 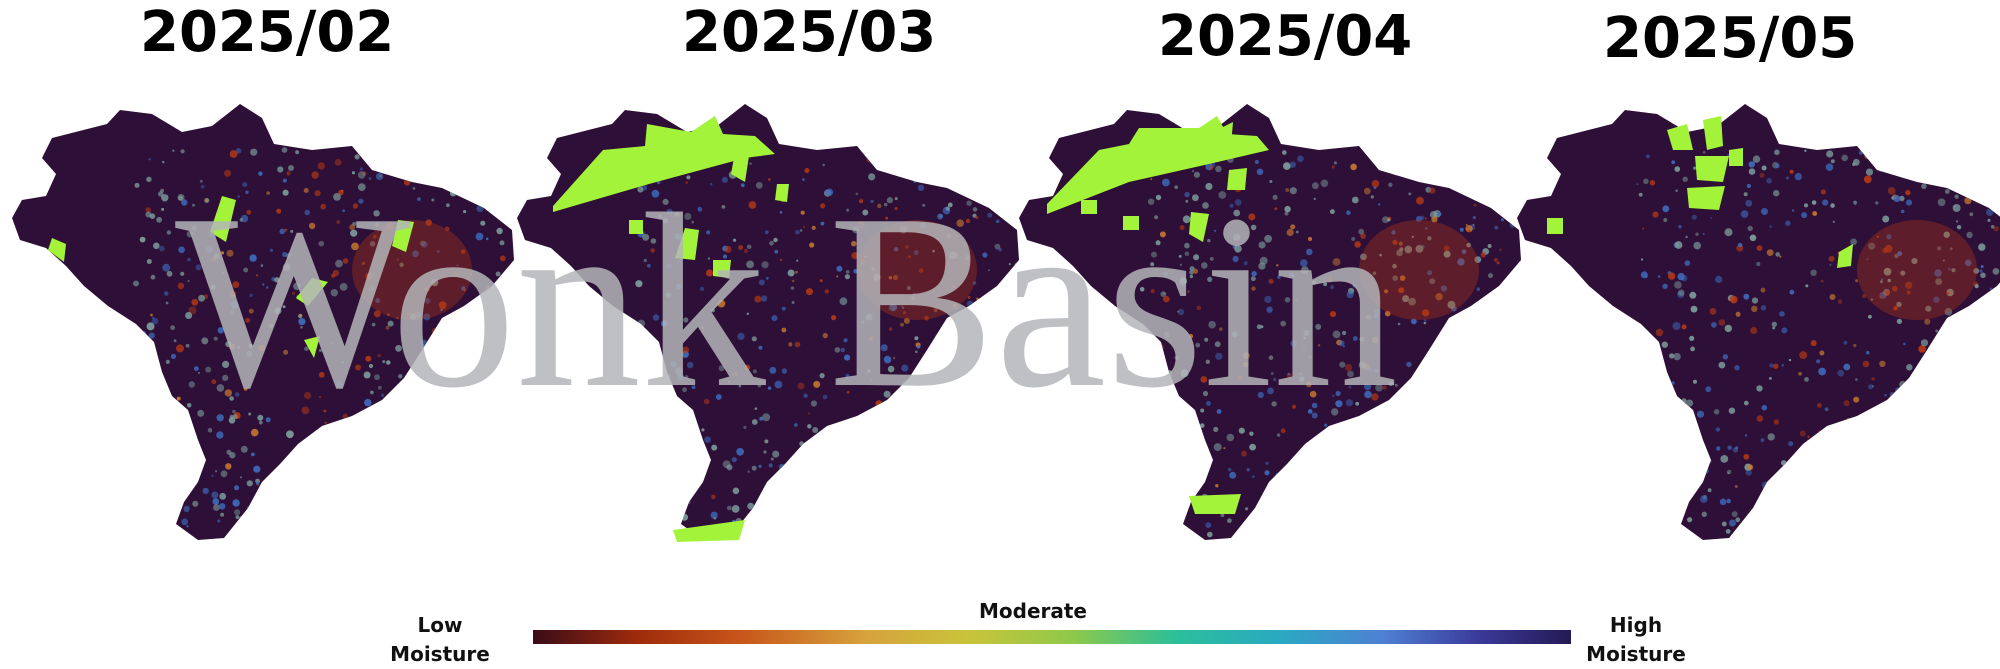 I want to click on legend-high-line2: Moisture, so click(x=1636, y=654).